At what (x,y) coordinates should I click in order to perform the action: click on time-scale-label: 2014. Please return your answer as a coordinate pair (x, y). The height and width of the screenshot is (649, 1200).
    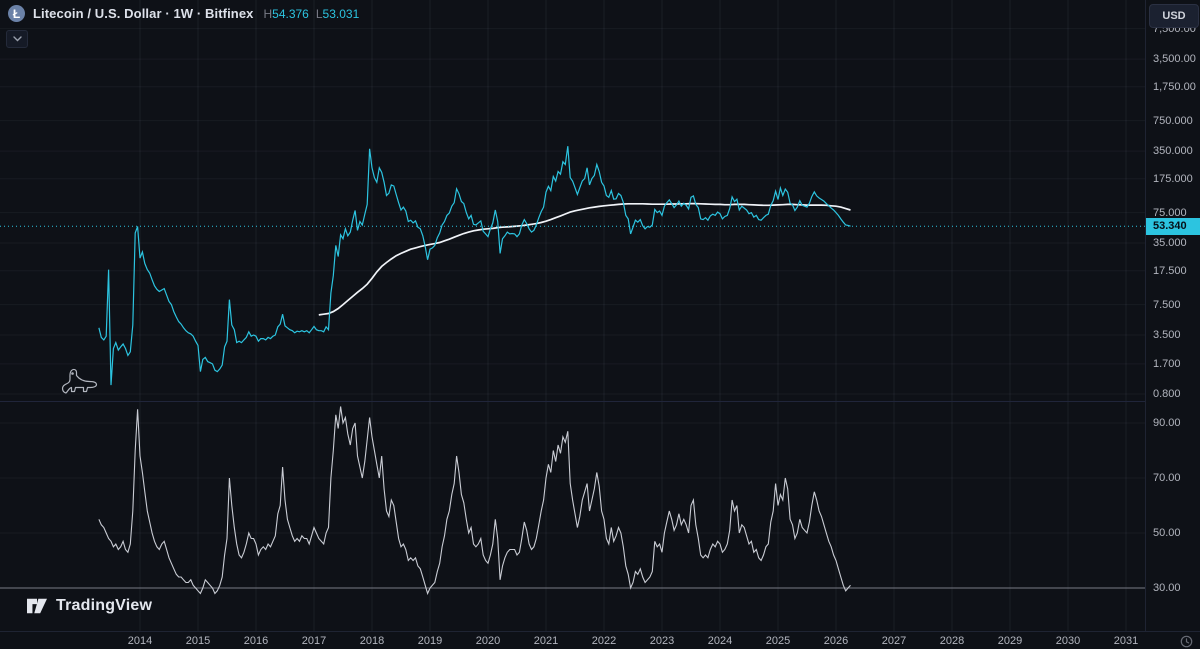
    Looking at the image, I should click on (140, 641).